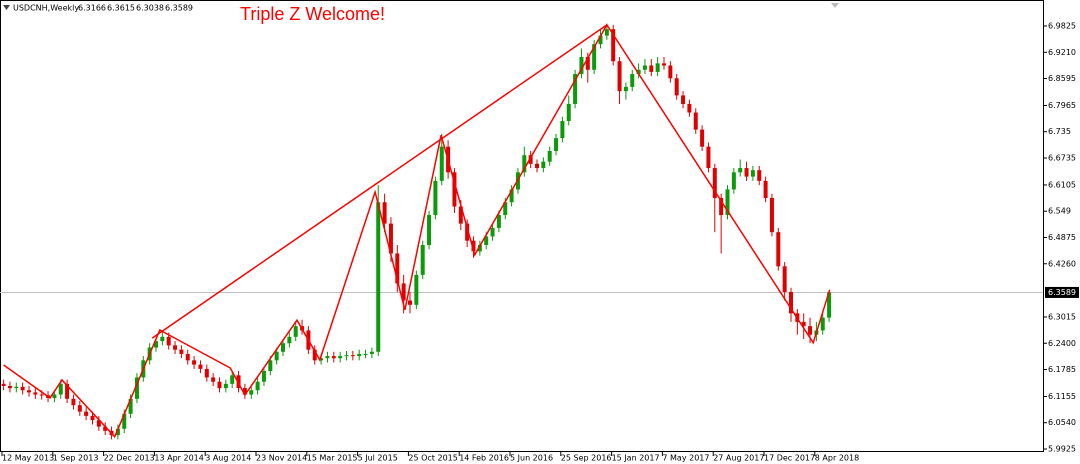 The height and width of the screenshot is (464, 1080). Describe the element at coordinates (835, 5) in the screenshot. I see `shift-marker` at that location.